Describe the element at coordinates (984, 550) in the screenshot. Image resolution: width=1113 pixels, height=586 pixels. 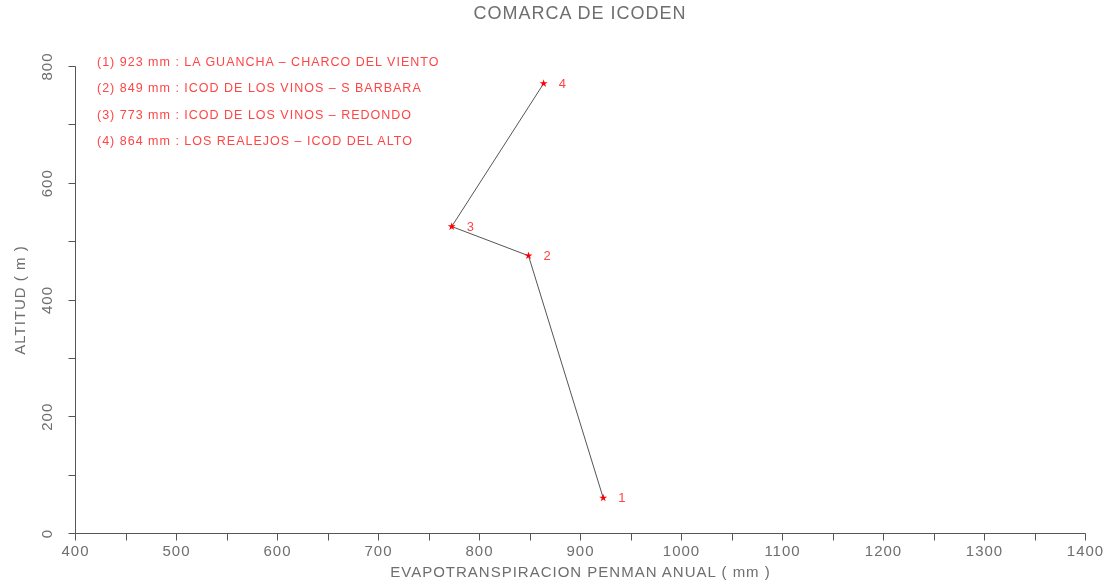
I see `x-tick-label: 1300` at that location.